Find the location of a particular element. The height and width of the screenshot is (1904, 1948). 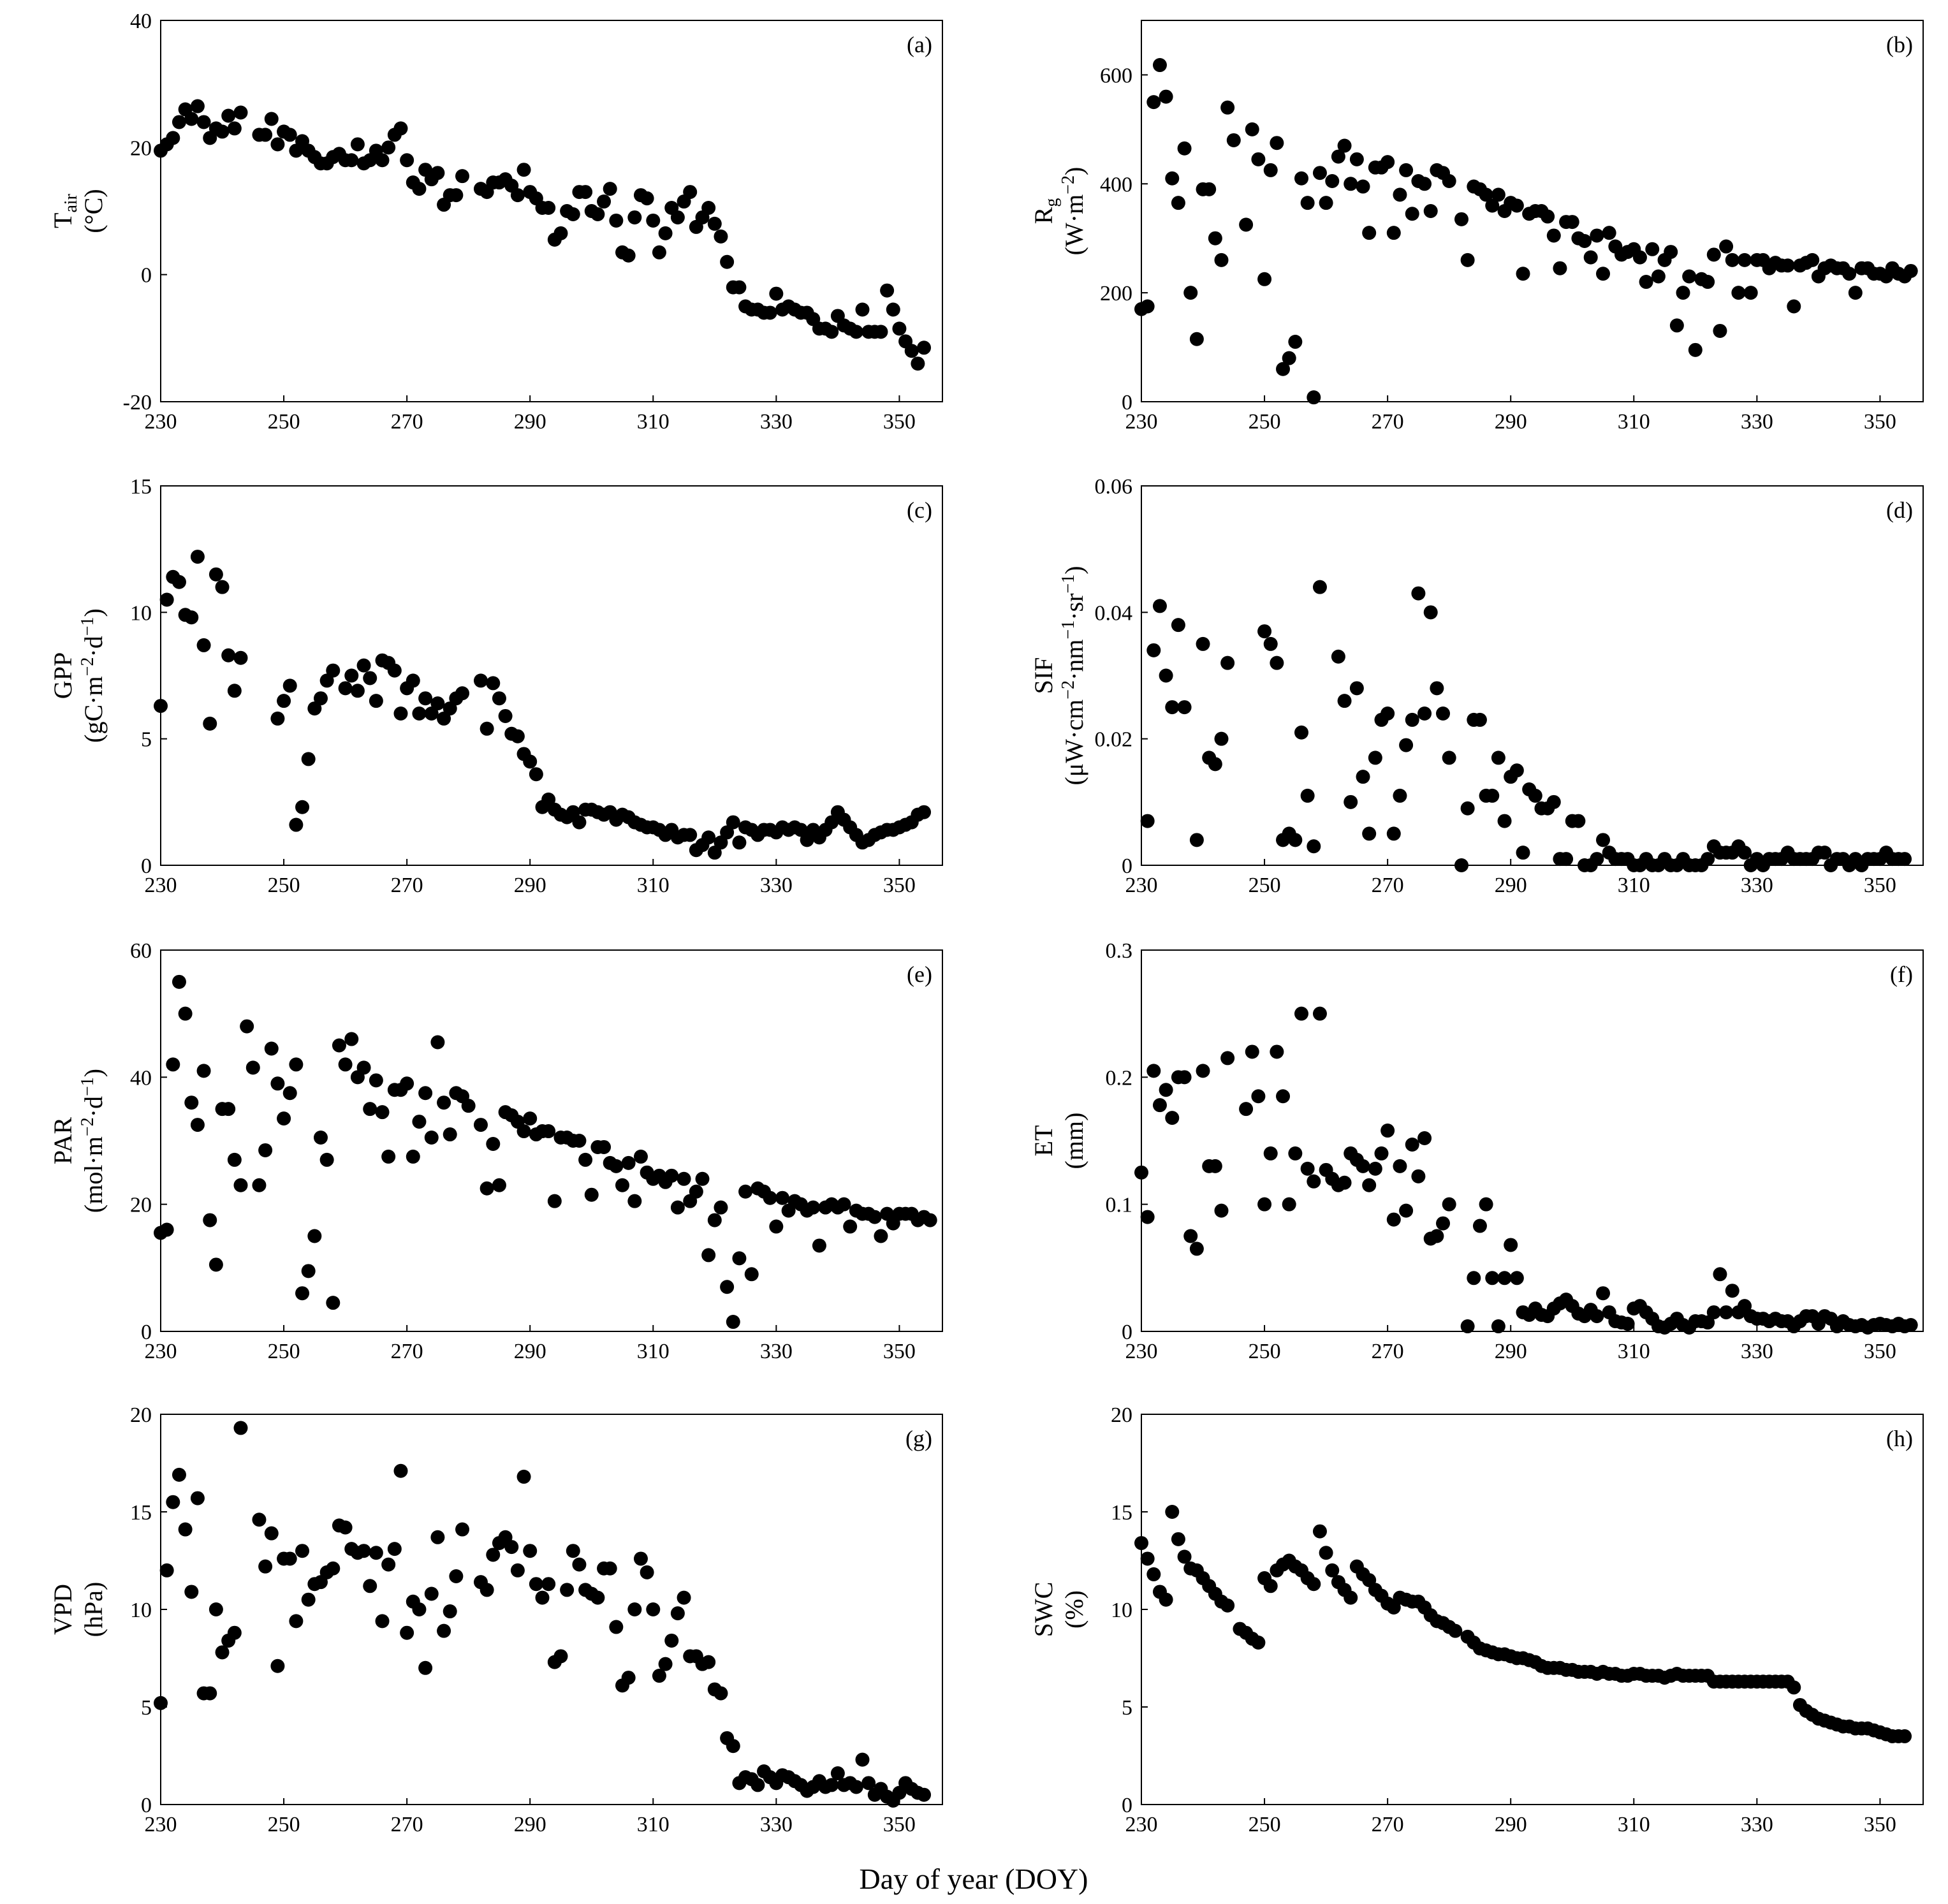

y-tick-label: 0.04 is located at coordinates (1114, 613).